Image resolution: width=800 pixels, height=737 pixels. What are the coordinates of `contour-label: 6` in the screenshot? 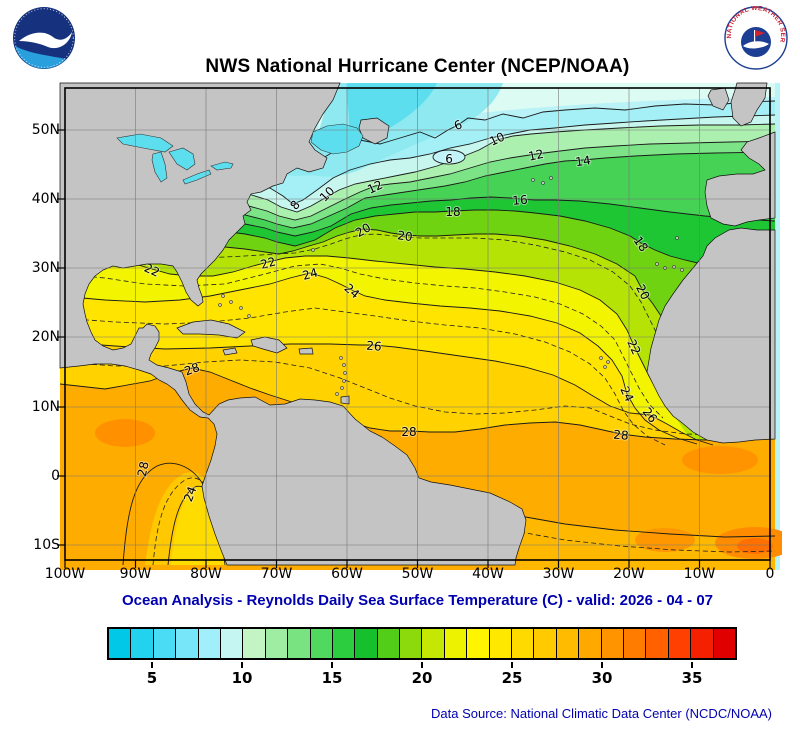 It's located at (449, 159).